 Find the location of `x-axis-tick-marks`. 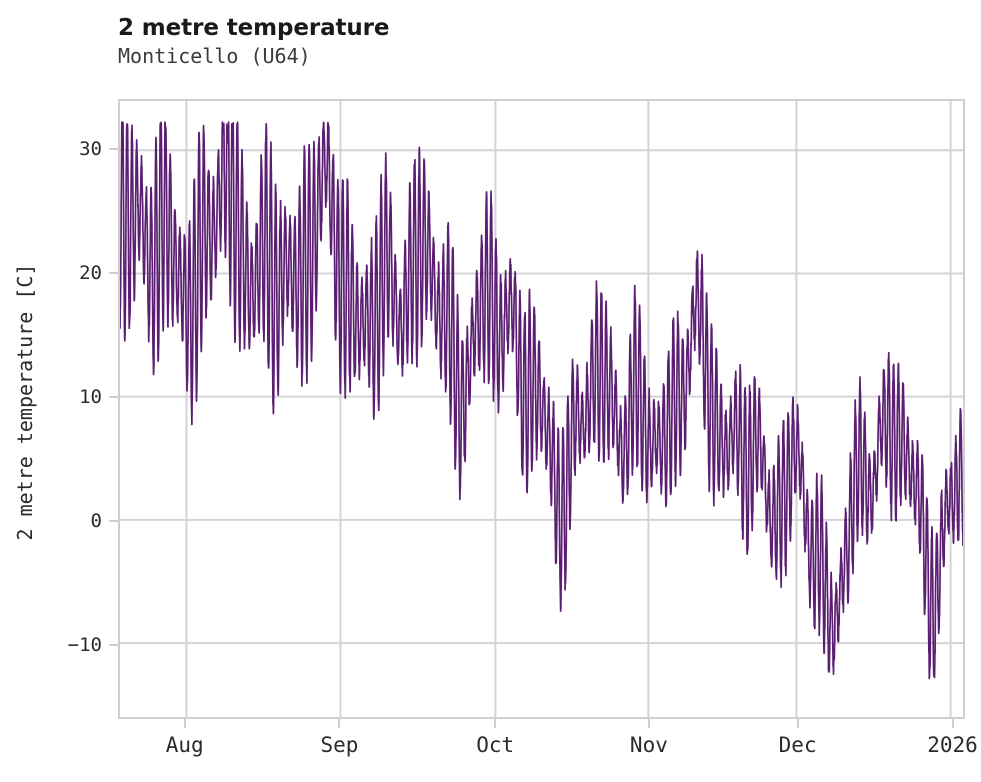

x-axis-tick-marks is located at coordinates (541, 724).